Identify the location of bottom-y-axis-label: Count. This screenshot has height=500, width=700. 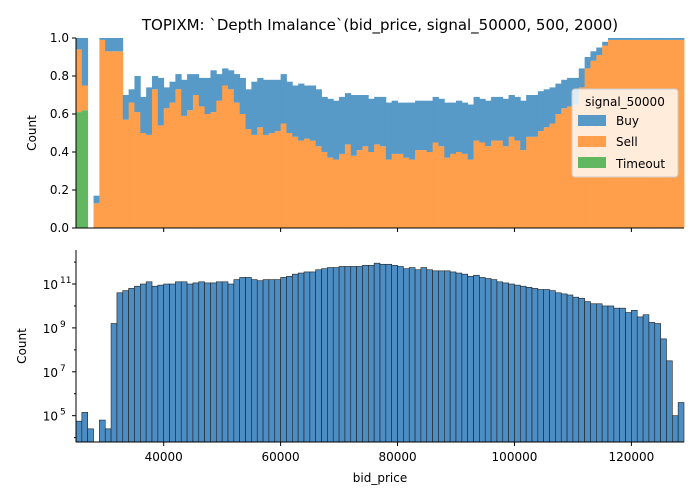
(22, 346).